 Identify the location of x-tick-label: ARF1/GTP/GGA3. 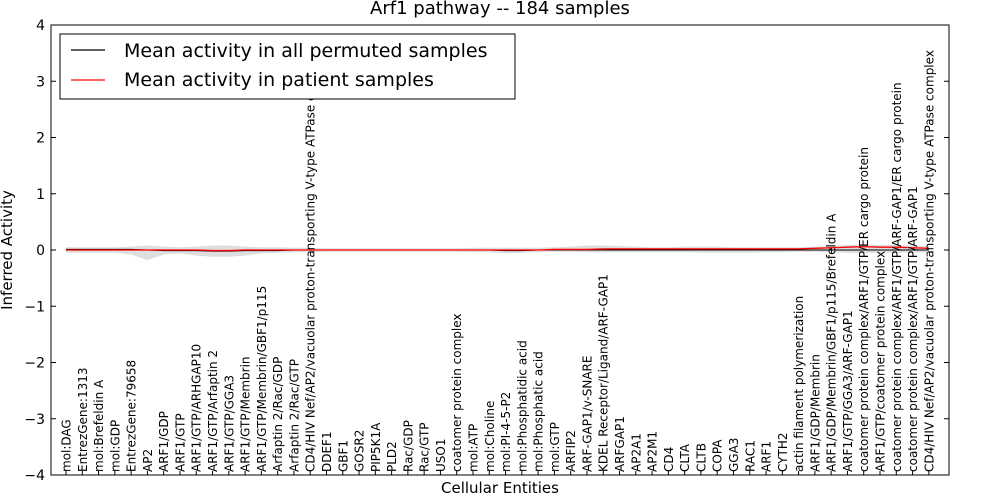
(229, 423).